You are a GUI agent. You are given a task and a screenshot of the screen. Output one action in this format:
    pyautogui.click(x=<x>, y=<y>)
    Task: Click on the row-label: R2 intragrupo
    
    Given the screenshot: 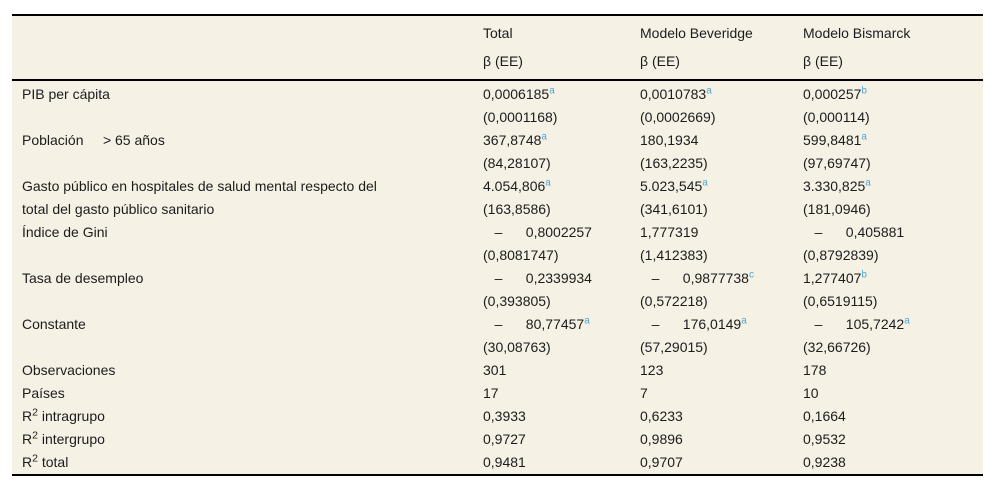 What is the action you would take?
    pyautogui.click(x=252, y=416)
    